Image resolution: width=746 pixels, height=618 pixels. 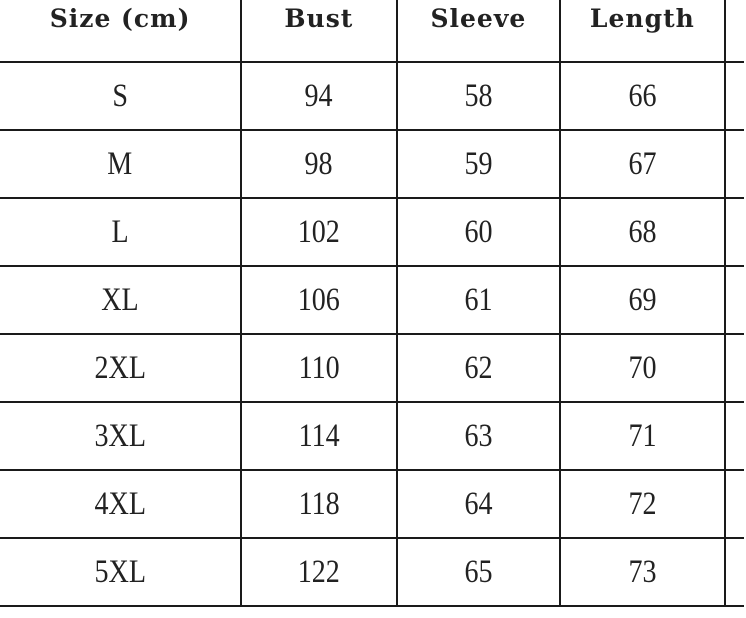 I want to click on cell-bust: 98, so click(x=319, y=164).